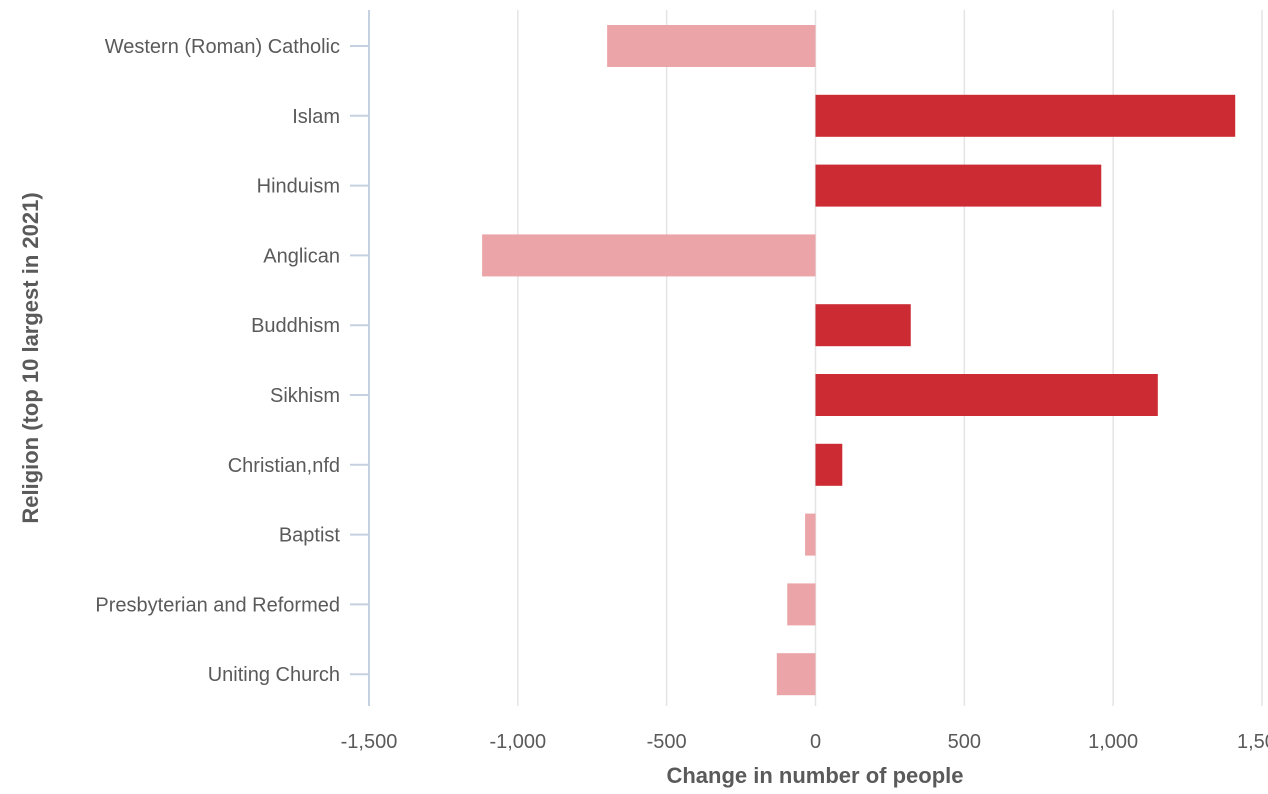 This screenshot has height=794, width=1268. I want to click on x-tick-label: -1,500, so click(369, 742).